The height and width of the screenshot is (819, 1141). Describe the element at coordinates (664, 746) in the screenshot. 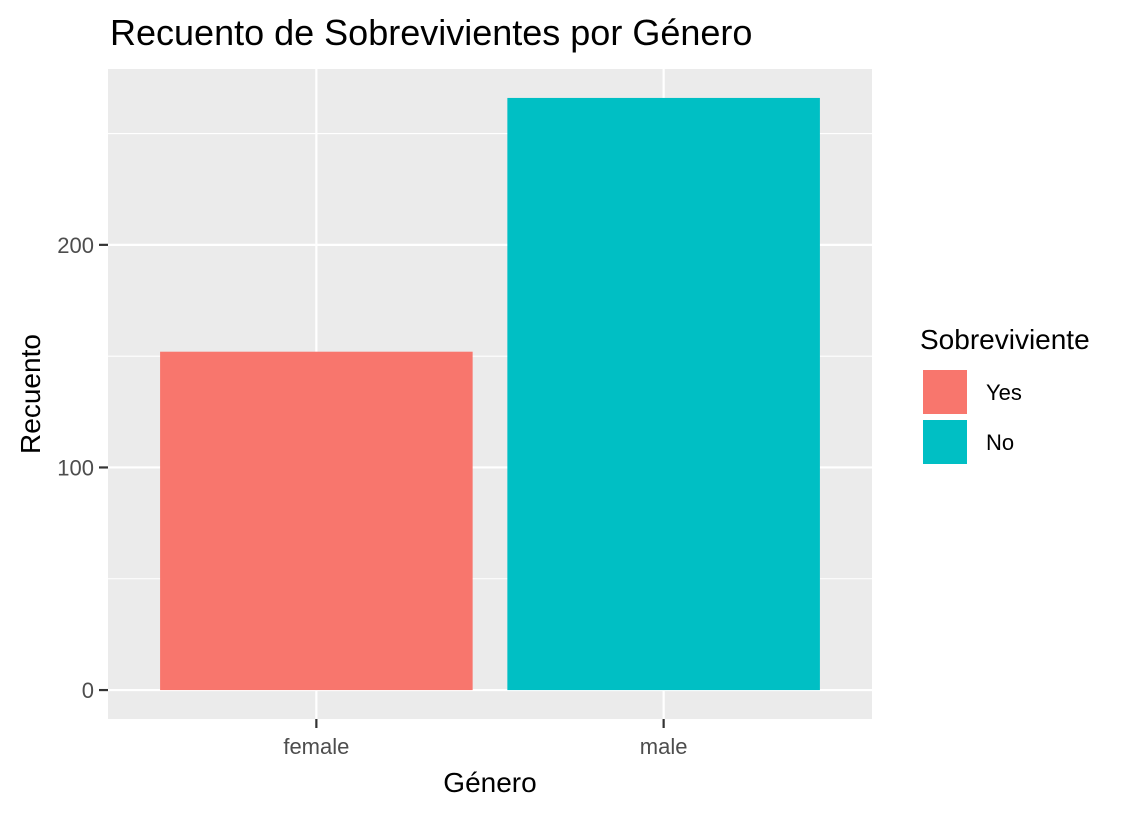

I see `x-tick-label-male: male` at that location.